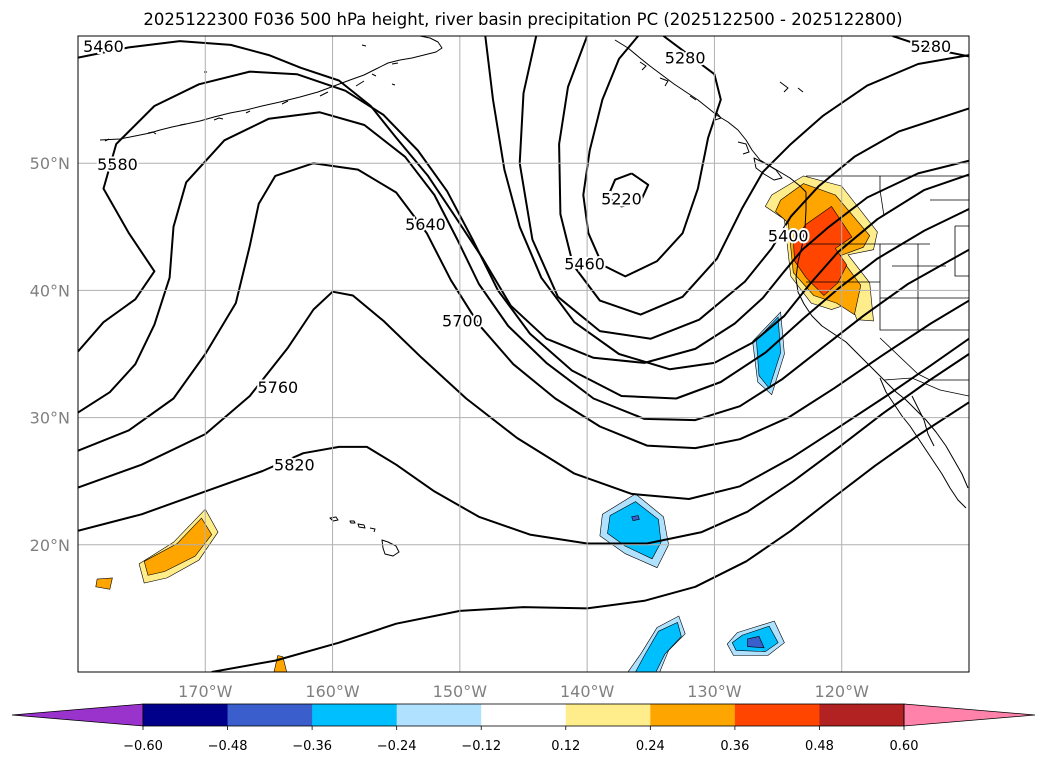 The image size is (1047, 765). I want to click on contour-label-halo: 5700, so click(462, 321).